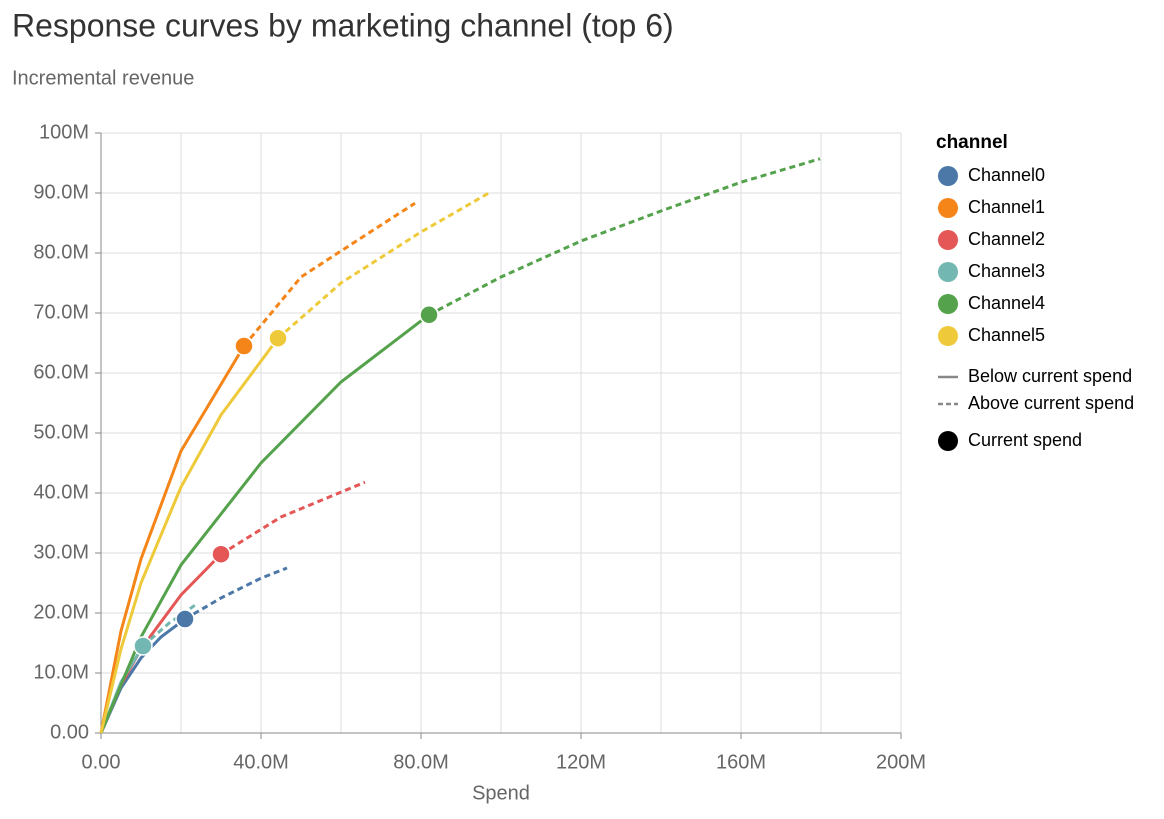 This screenshot has height=819, width=1164. Describe the element at coordinates (61, 432) in the screenshot. I see `y-tick-label: 50.0M` at that location.